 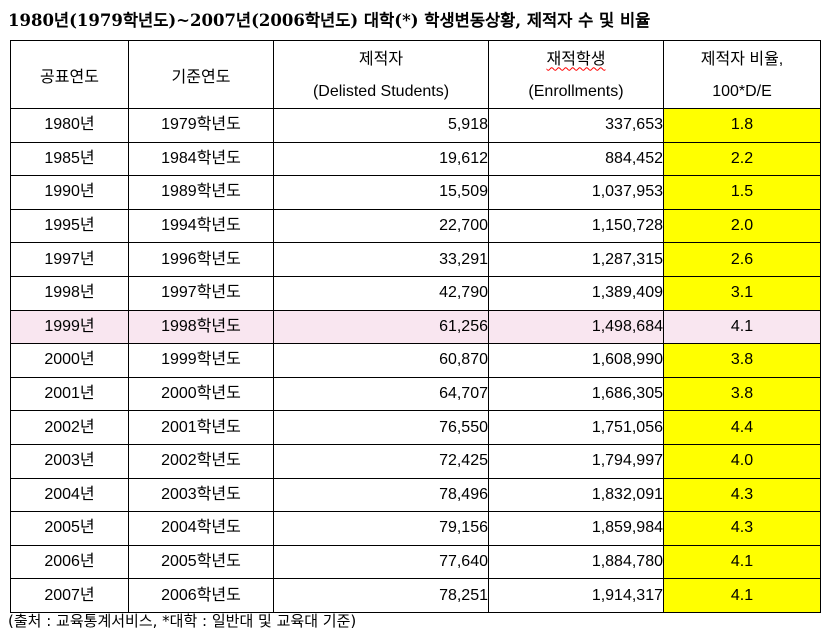 What do you see at coordinates (69, 595) in the screenshot?
I see `cell-announce-year: 2007년` at bounding box center [69, 595].